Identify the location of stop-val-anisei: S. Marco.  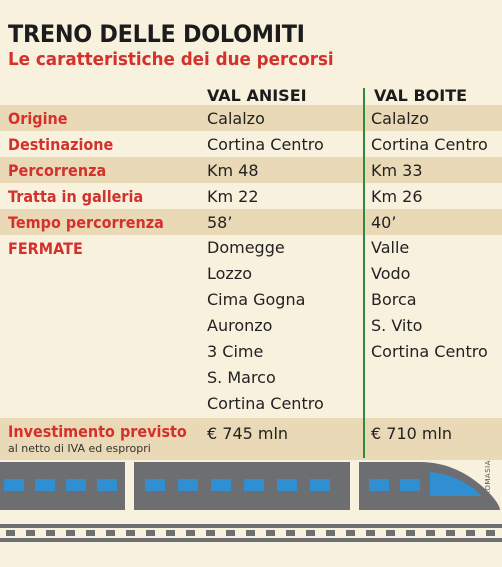
(241, 377).